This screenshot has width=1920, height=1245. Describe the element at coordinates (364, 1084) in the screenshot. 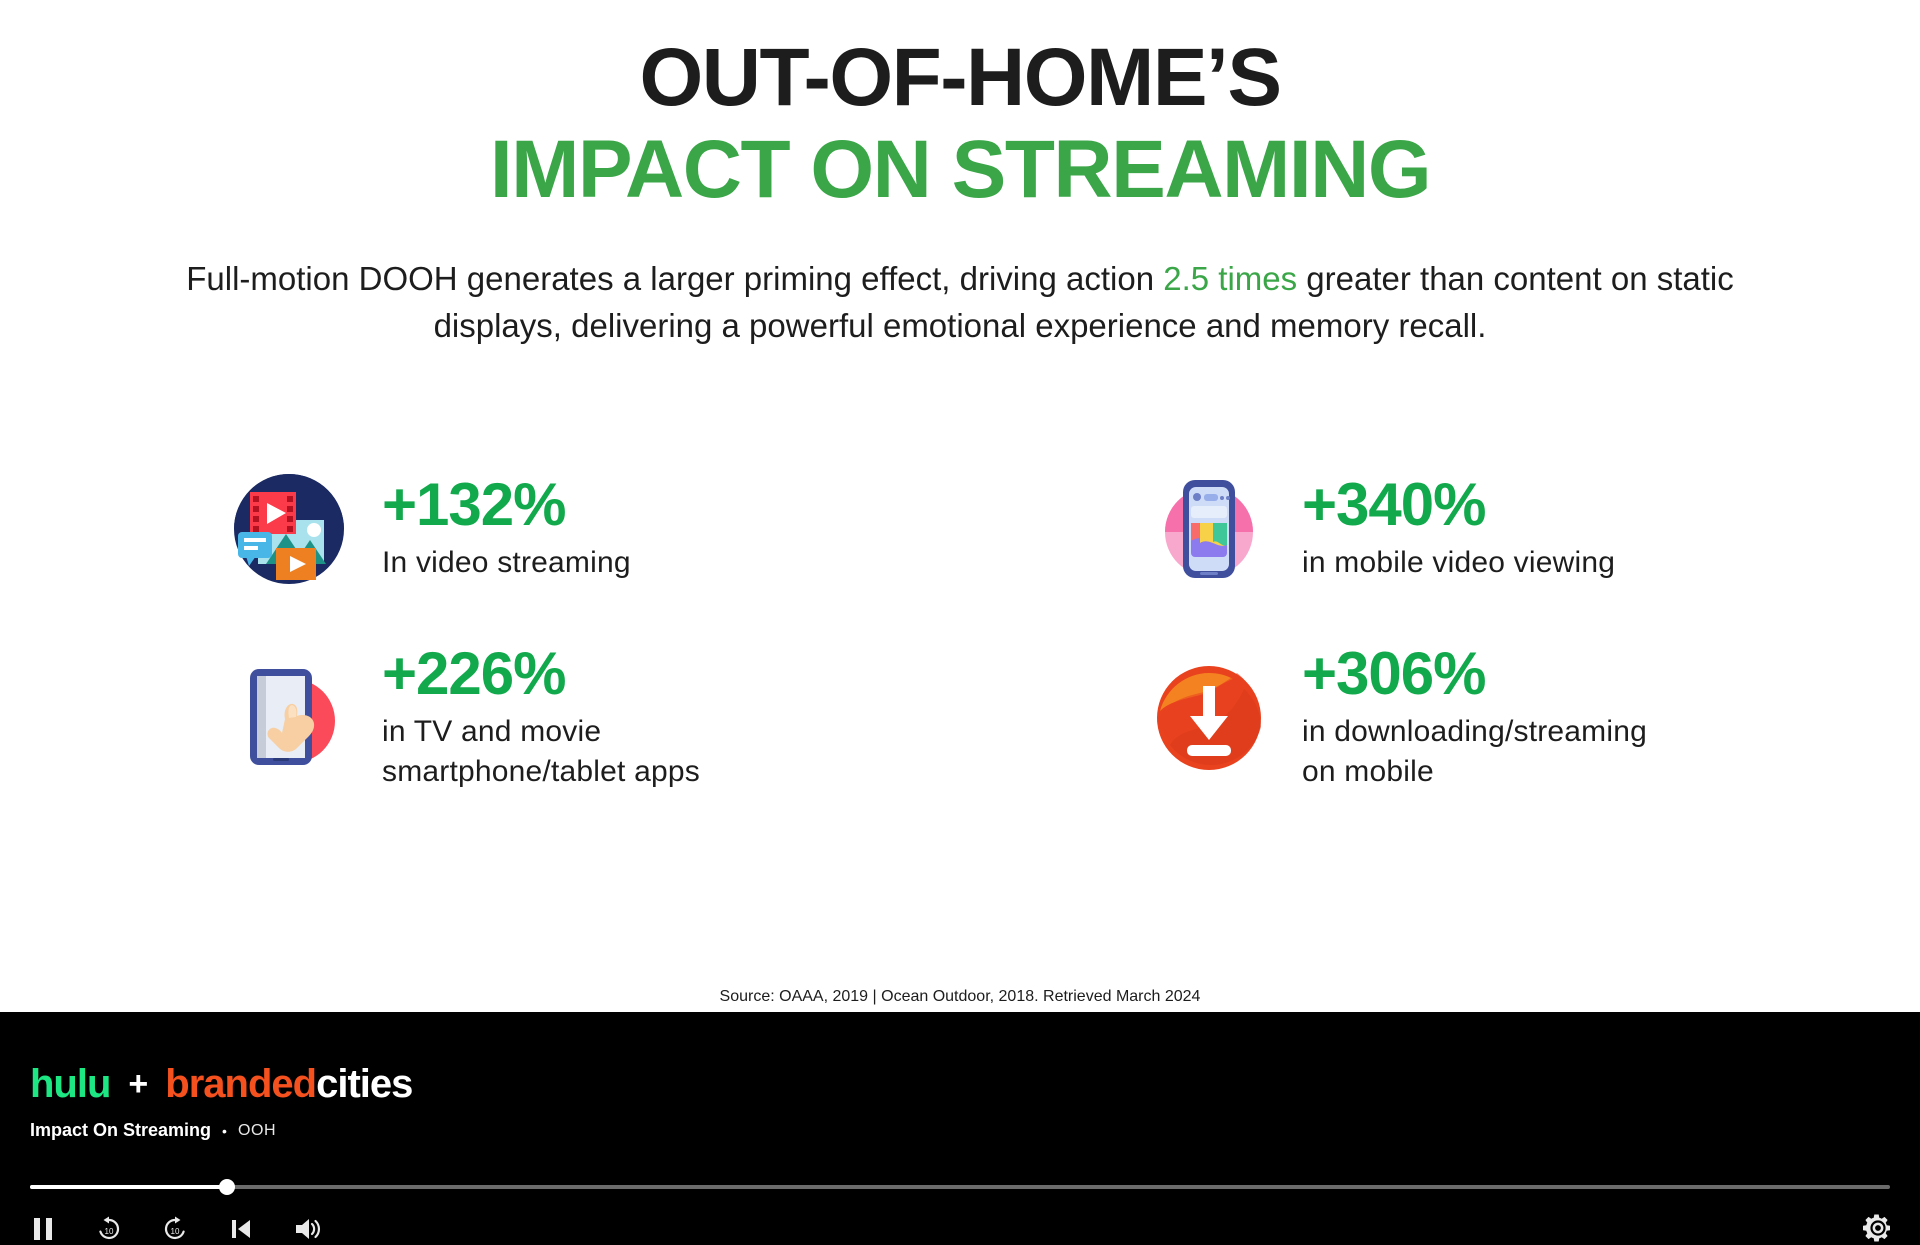

I see `brandedcities-cities: cities` at that location.